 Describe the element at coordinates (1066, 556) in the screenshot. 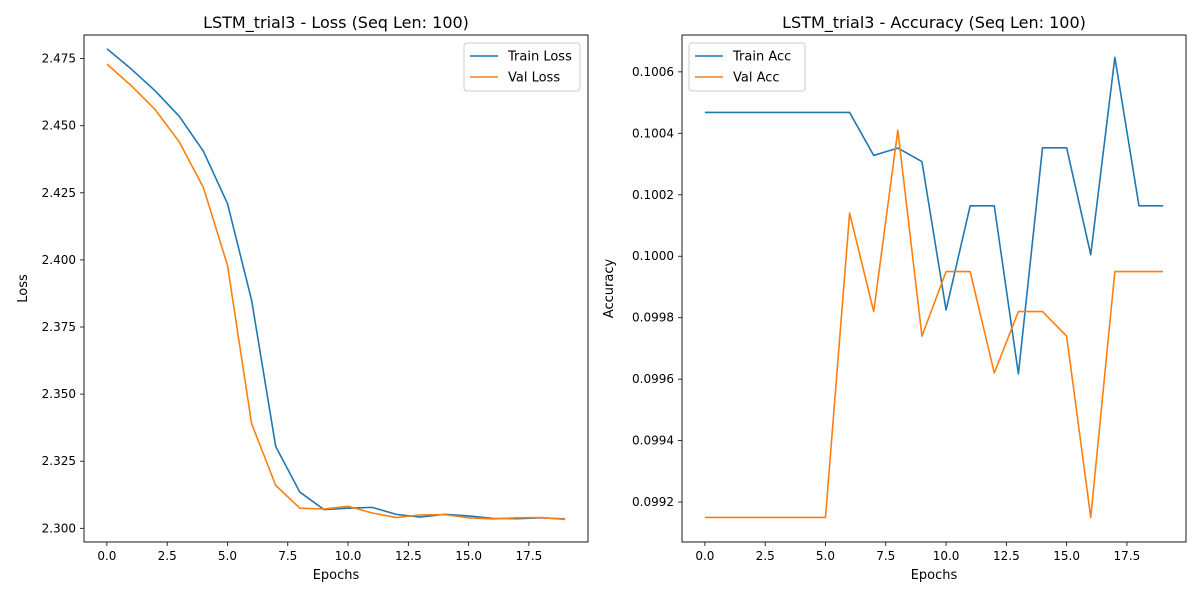

I see `accuracy-x-tick-label: 15.0` at that location.